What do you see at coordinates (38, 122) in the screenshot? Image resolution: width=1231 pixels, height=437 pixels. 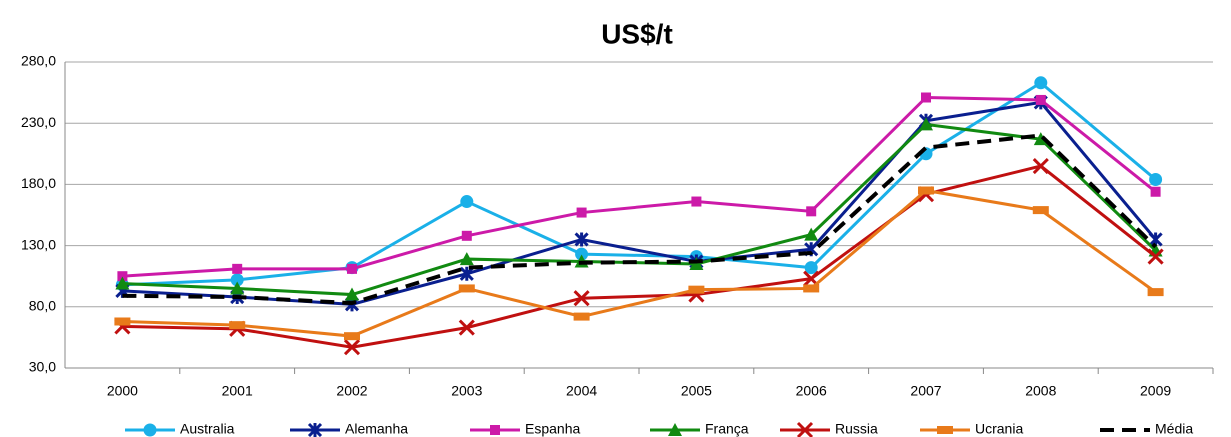 I see `y-tick-label: 230,0` at bounding box center [38, 122].